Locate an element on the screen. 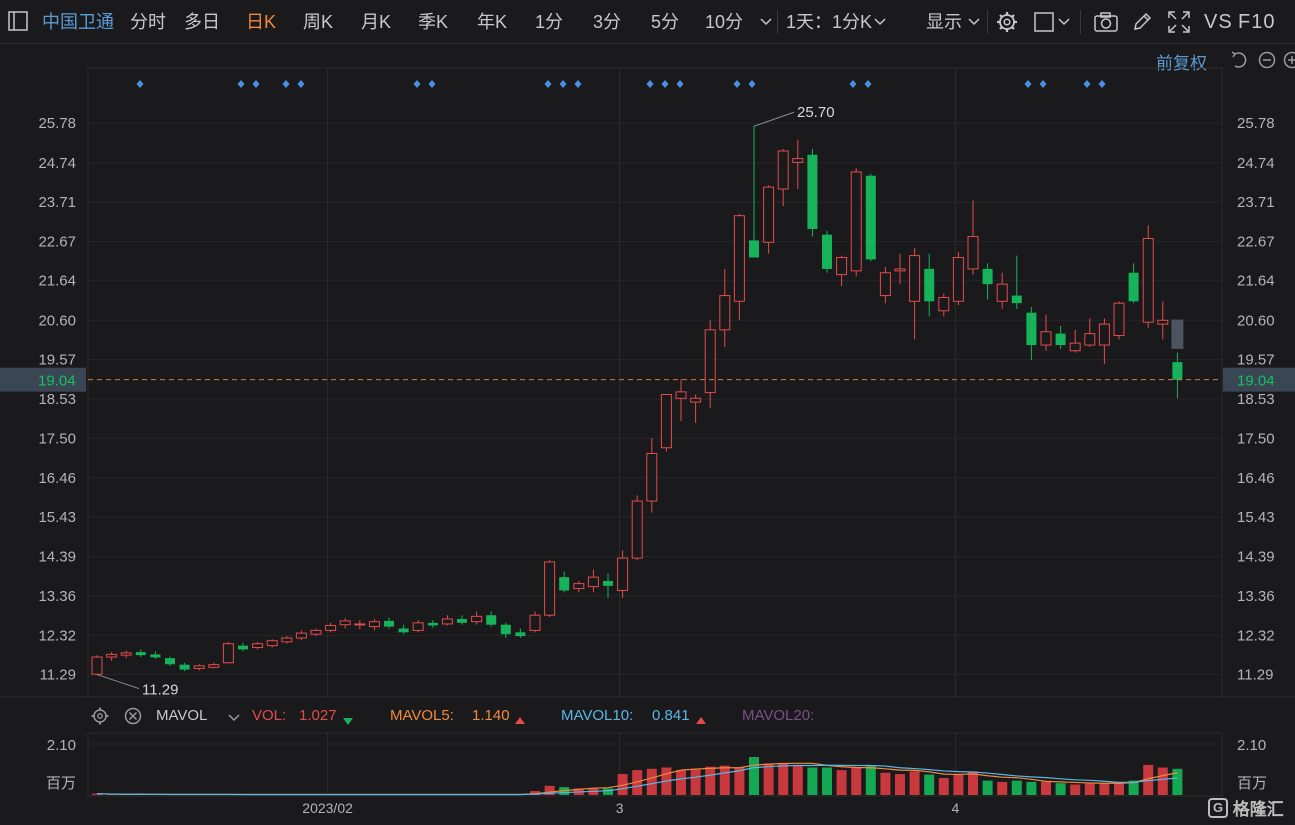 This screenshot has width=1295, height=825. volume-close-icon is located at coordinates (133, 718).